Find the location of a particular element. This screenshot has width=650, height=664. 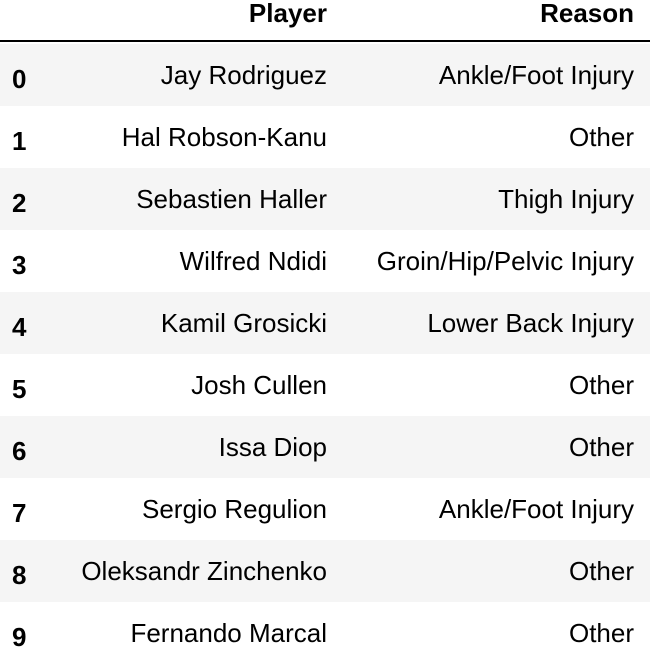

table-row: 1 Hal Robson-Kanu Other is located at coordinates (325, 137).